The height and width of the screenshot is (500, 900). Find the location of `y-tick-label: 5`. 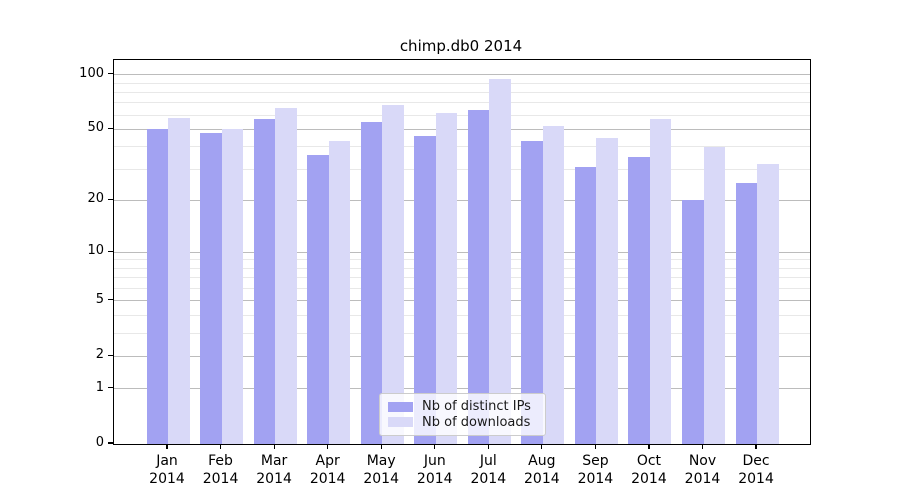

y-tick-label: 5 is located at coordinates (99, 299).